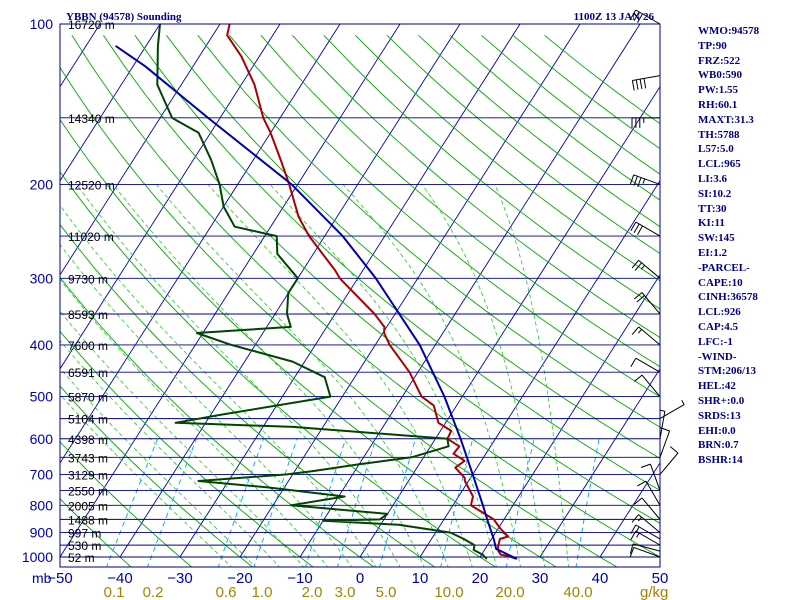  Describe the element at coordinates (718, 90) in the screenshot. I see `sounding-index-item: PW:1.55` at that location.